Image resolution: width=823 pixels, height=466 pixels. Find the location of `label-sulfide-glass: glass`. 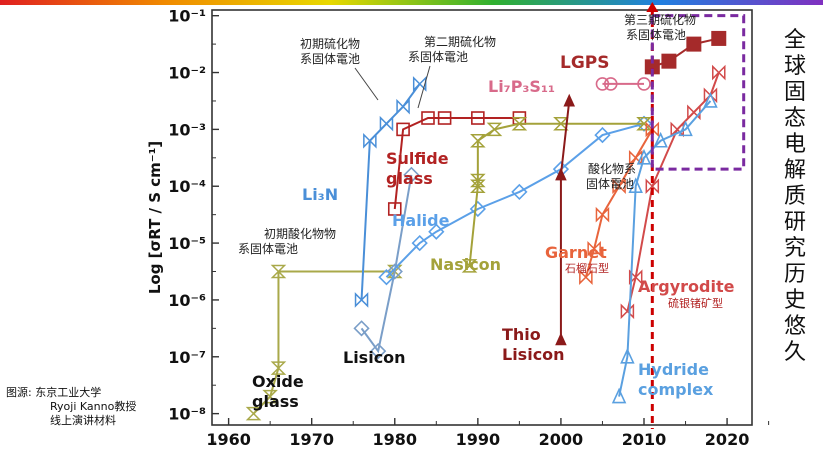

label-sulfide-glass: glass is located at coordinates (409, 178).